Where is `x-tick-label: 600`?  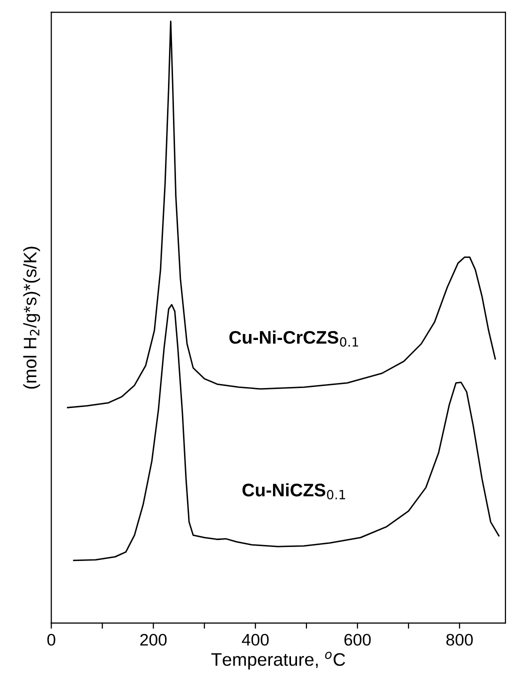
x-tick-label: 600 is located at coordinates (357, 640).